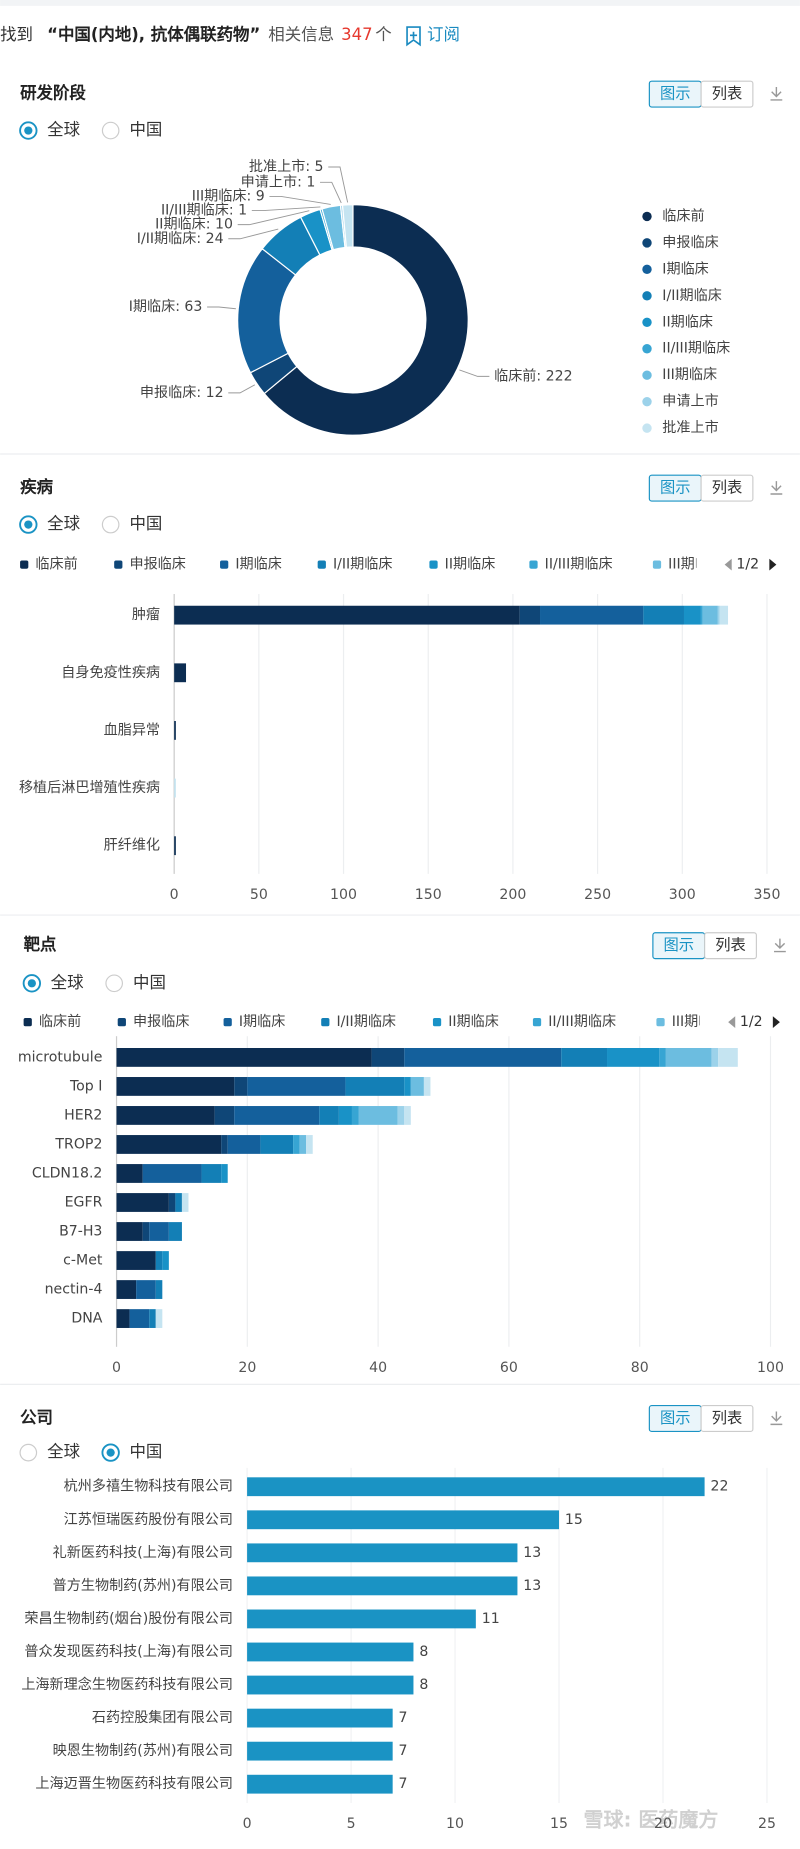 This screenshot has width=800, height=1849. Describe the element at coordinates (692, 296) in the screenshot. I see `legend-label: I/II期临床` at that location.